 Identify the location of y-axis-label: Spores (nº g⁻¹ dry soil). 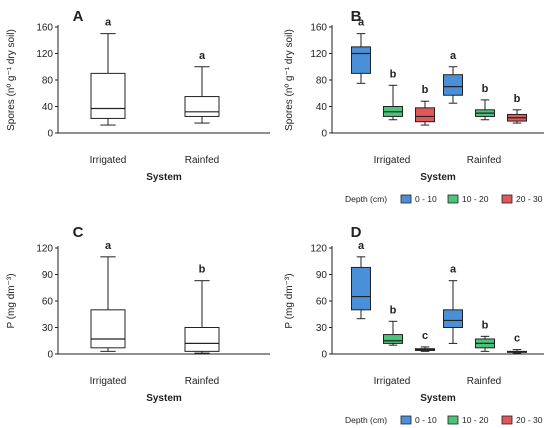
(289, 80).